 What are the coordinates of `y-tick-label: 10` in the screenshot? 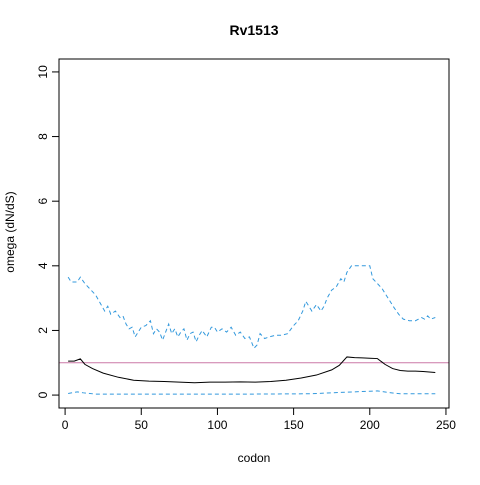 It's located at (43, 72).